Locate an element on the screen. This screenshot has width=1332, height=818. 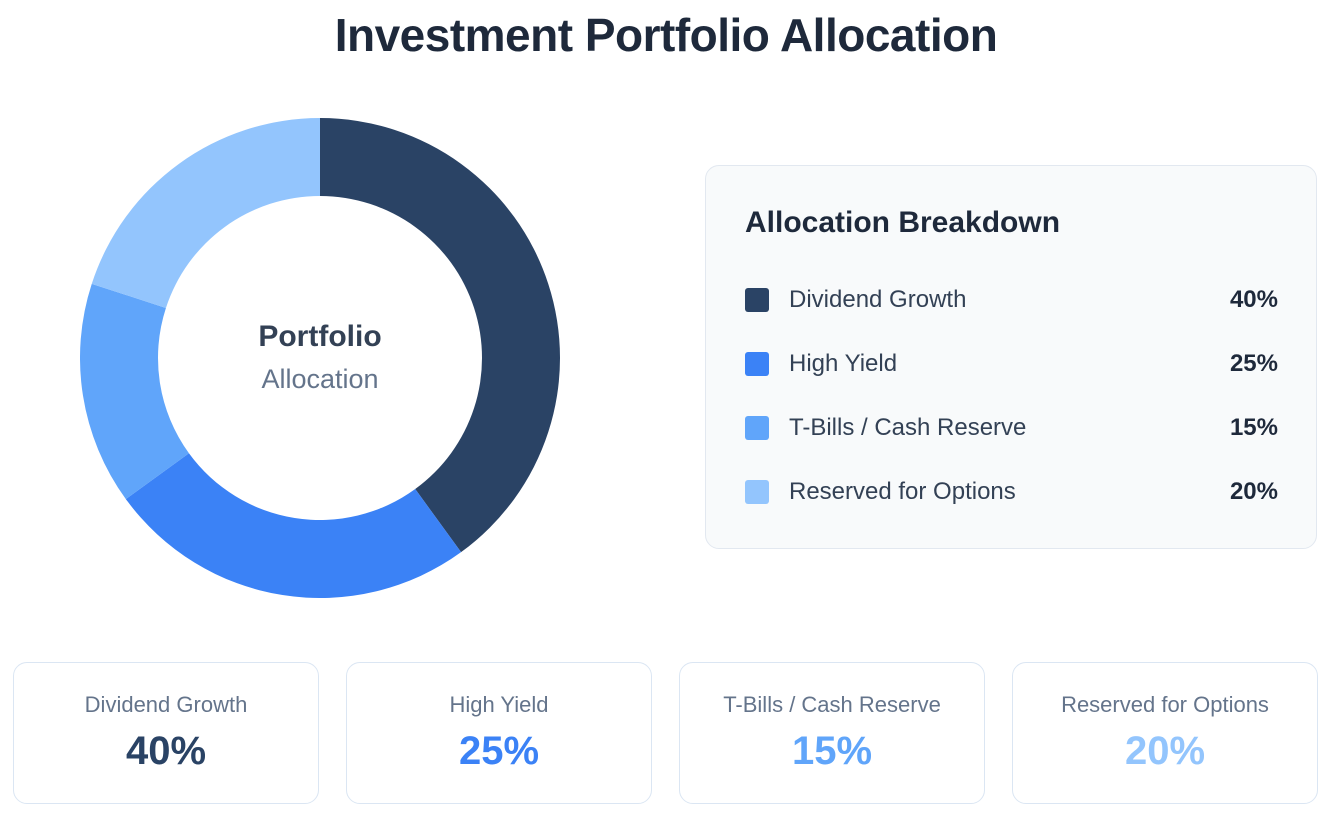
legend-label: T-Bills / Cash Reserve is located at coordinates (908, 427).